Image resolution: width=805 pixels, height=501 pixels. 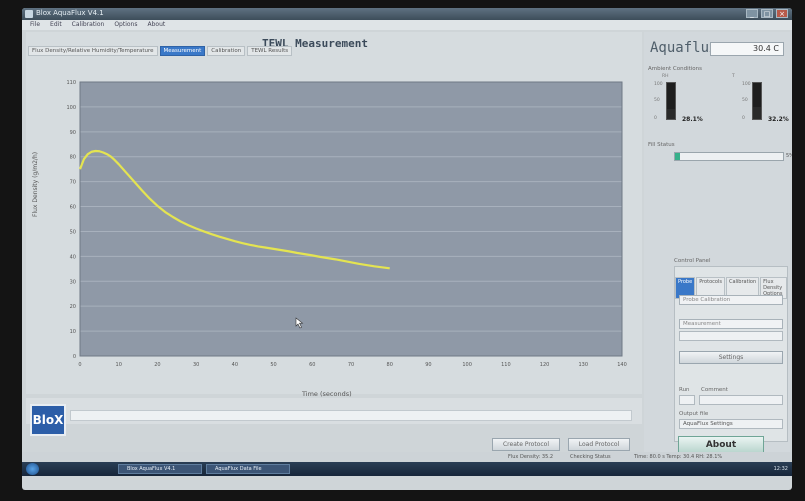 I want to click on measurement-field, so click(x=731, y=336).